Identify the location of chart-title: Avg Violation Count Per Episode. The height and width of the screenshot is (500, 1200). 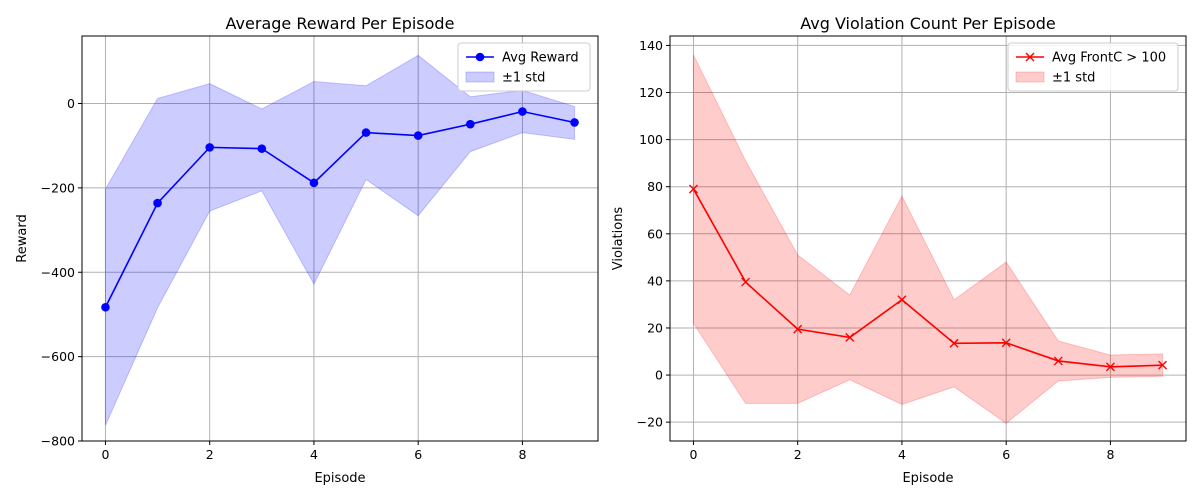
(928, 23).